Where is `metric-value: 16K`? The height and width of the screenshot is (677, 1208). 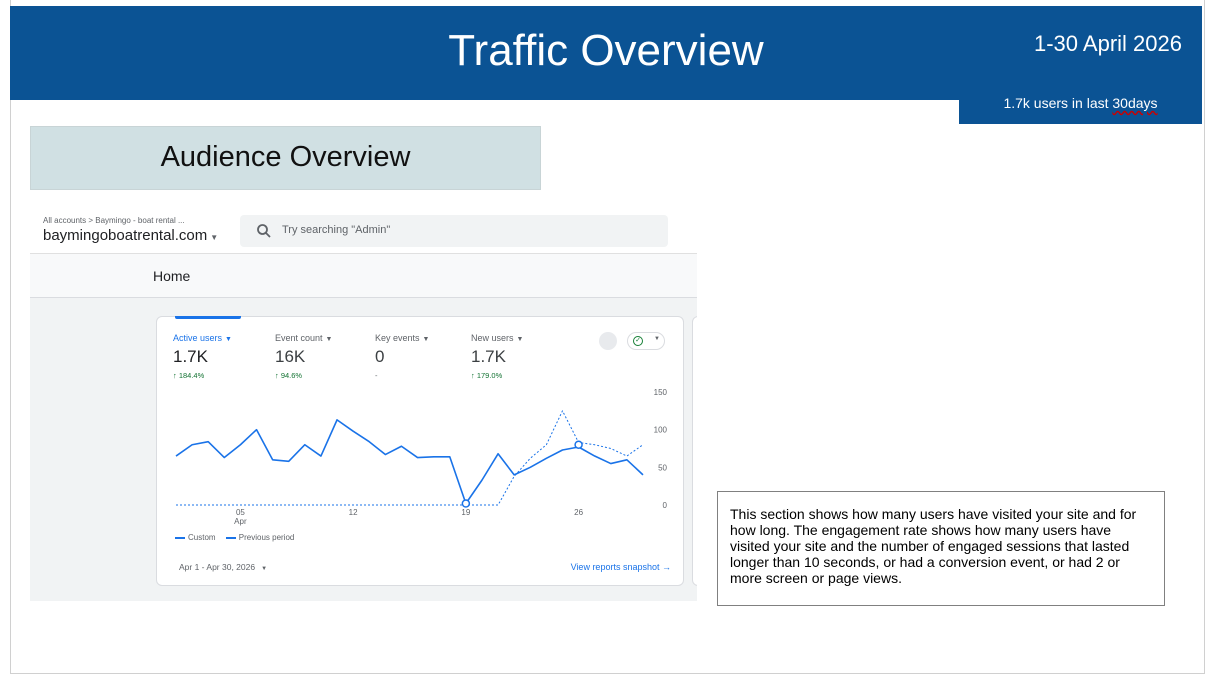
metric-value: 16K is located at coordinates (290, 356).